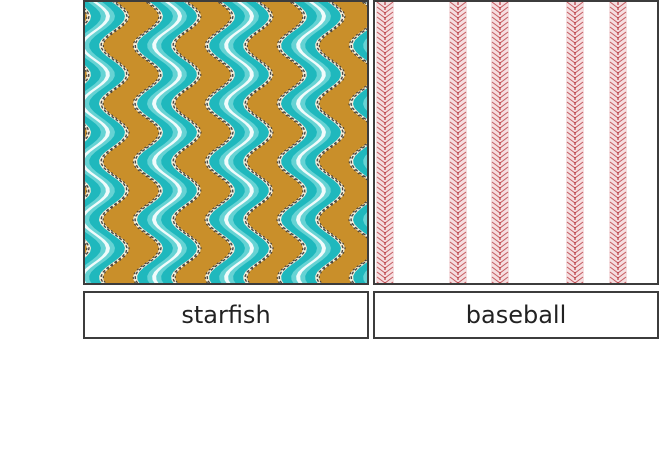 Image resolution: width=660 pixels, height=451 pixels. What do you see at coordinates (226, 315) in the screenshot?
I see `label-starfish: starfish` at bounding box center [226, 315].